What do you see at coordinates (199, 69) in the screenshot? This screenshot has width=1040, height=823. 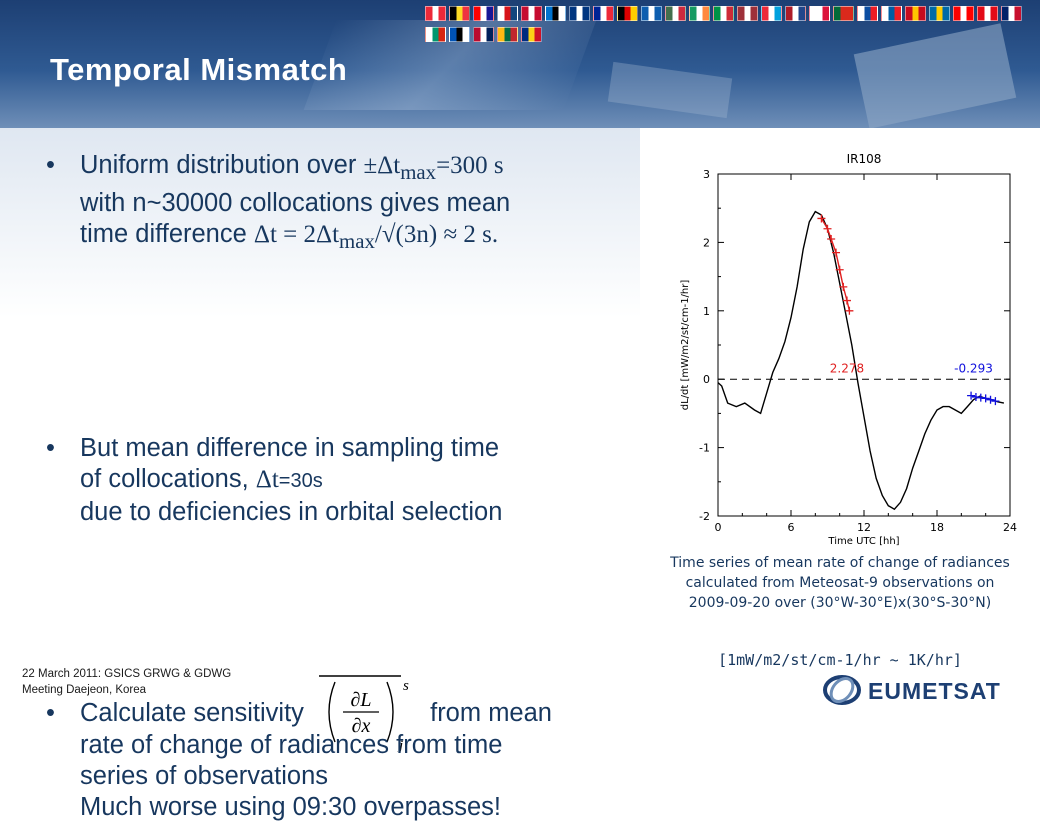 I see `page-title: Temporal Mismatch` at bounding box center [199, 69].